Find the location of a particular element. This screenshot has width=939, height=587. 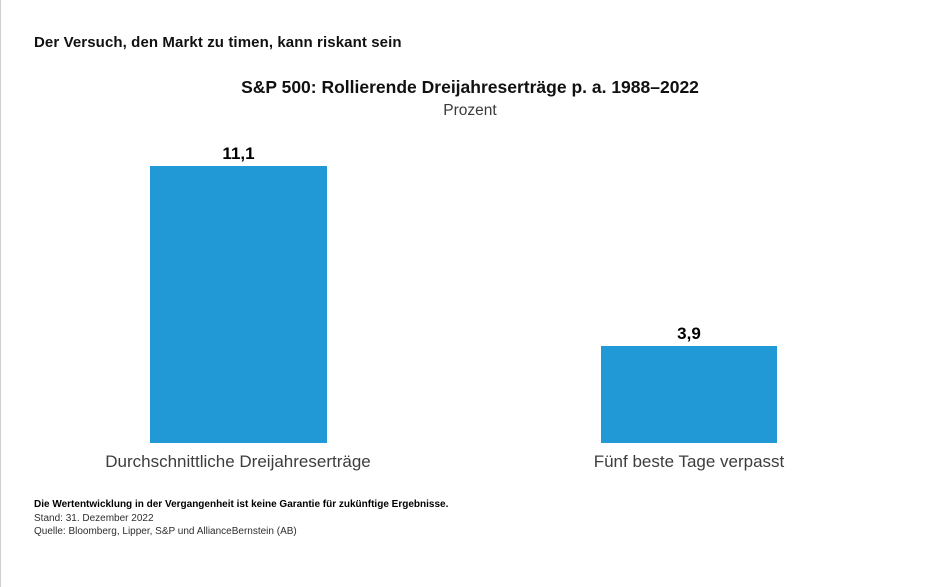

bar-group-missed-days: 3,9 is located at coordinates (689, 384).